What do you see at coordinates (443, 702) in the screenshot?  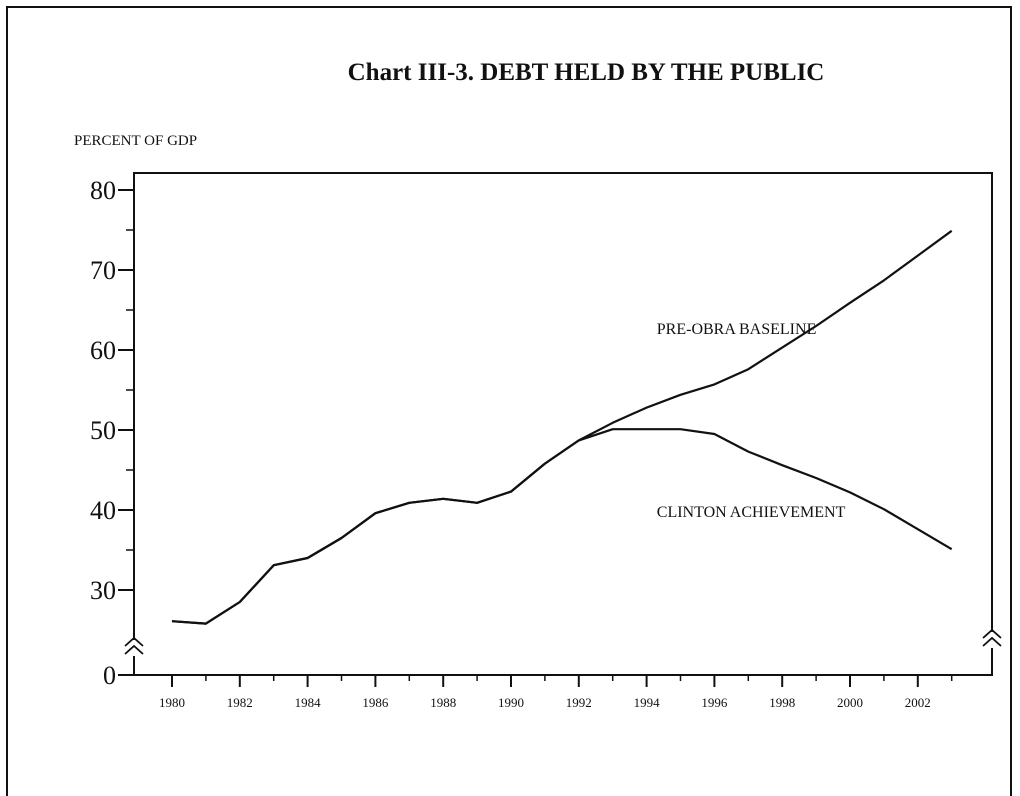 I see `x-tick-label: 1988` at bounding box center [443, 702].